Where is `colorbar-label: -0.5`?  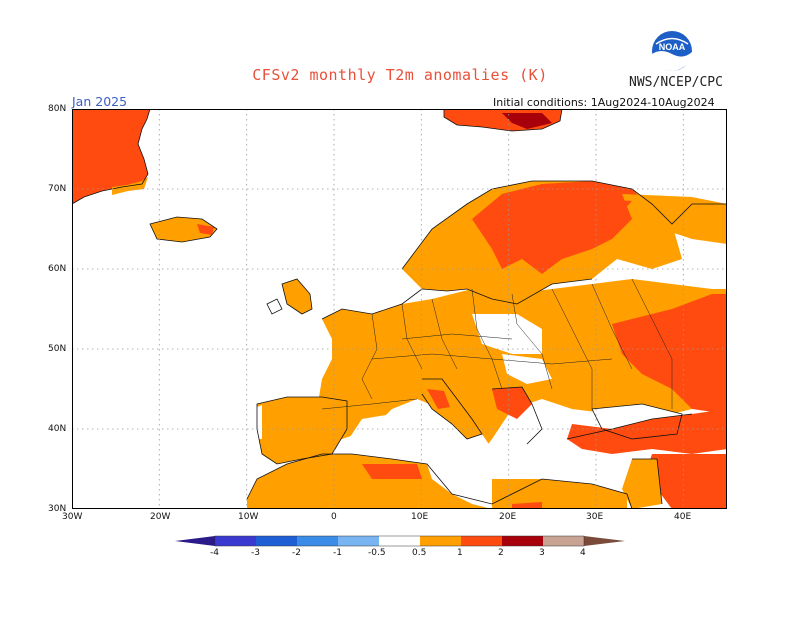 colorbar-label: -0.5 is located at coordinates (377, 553).